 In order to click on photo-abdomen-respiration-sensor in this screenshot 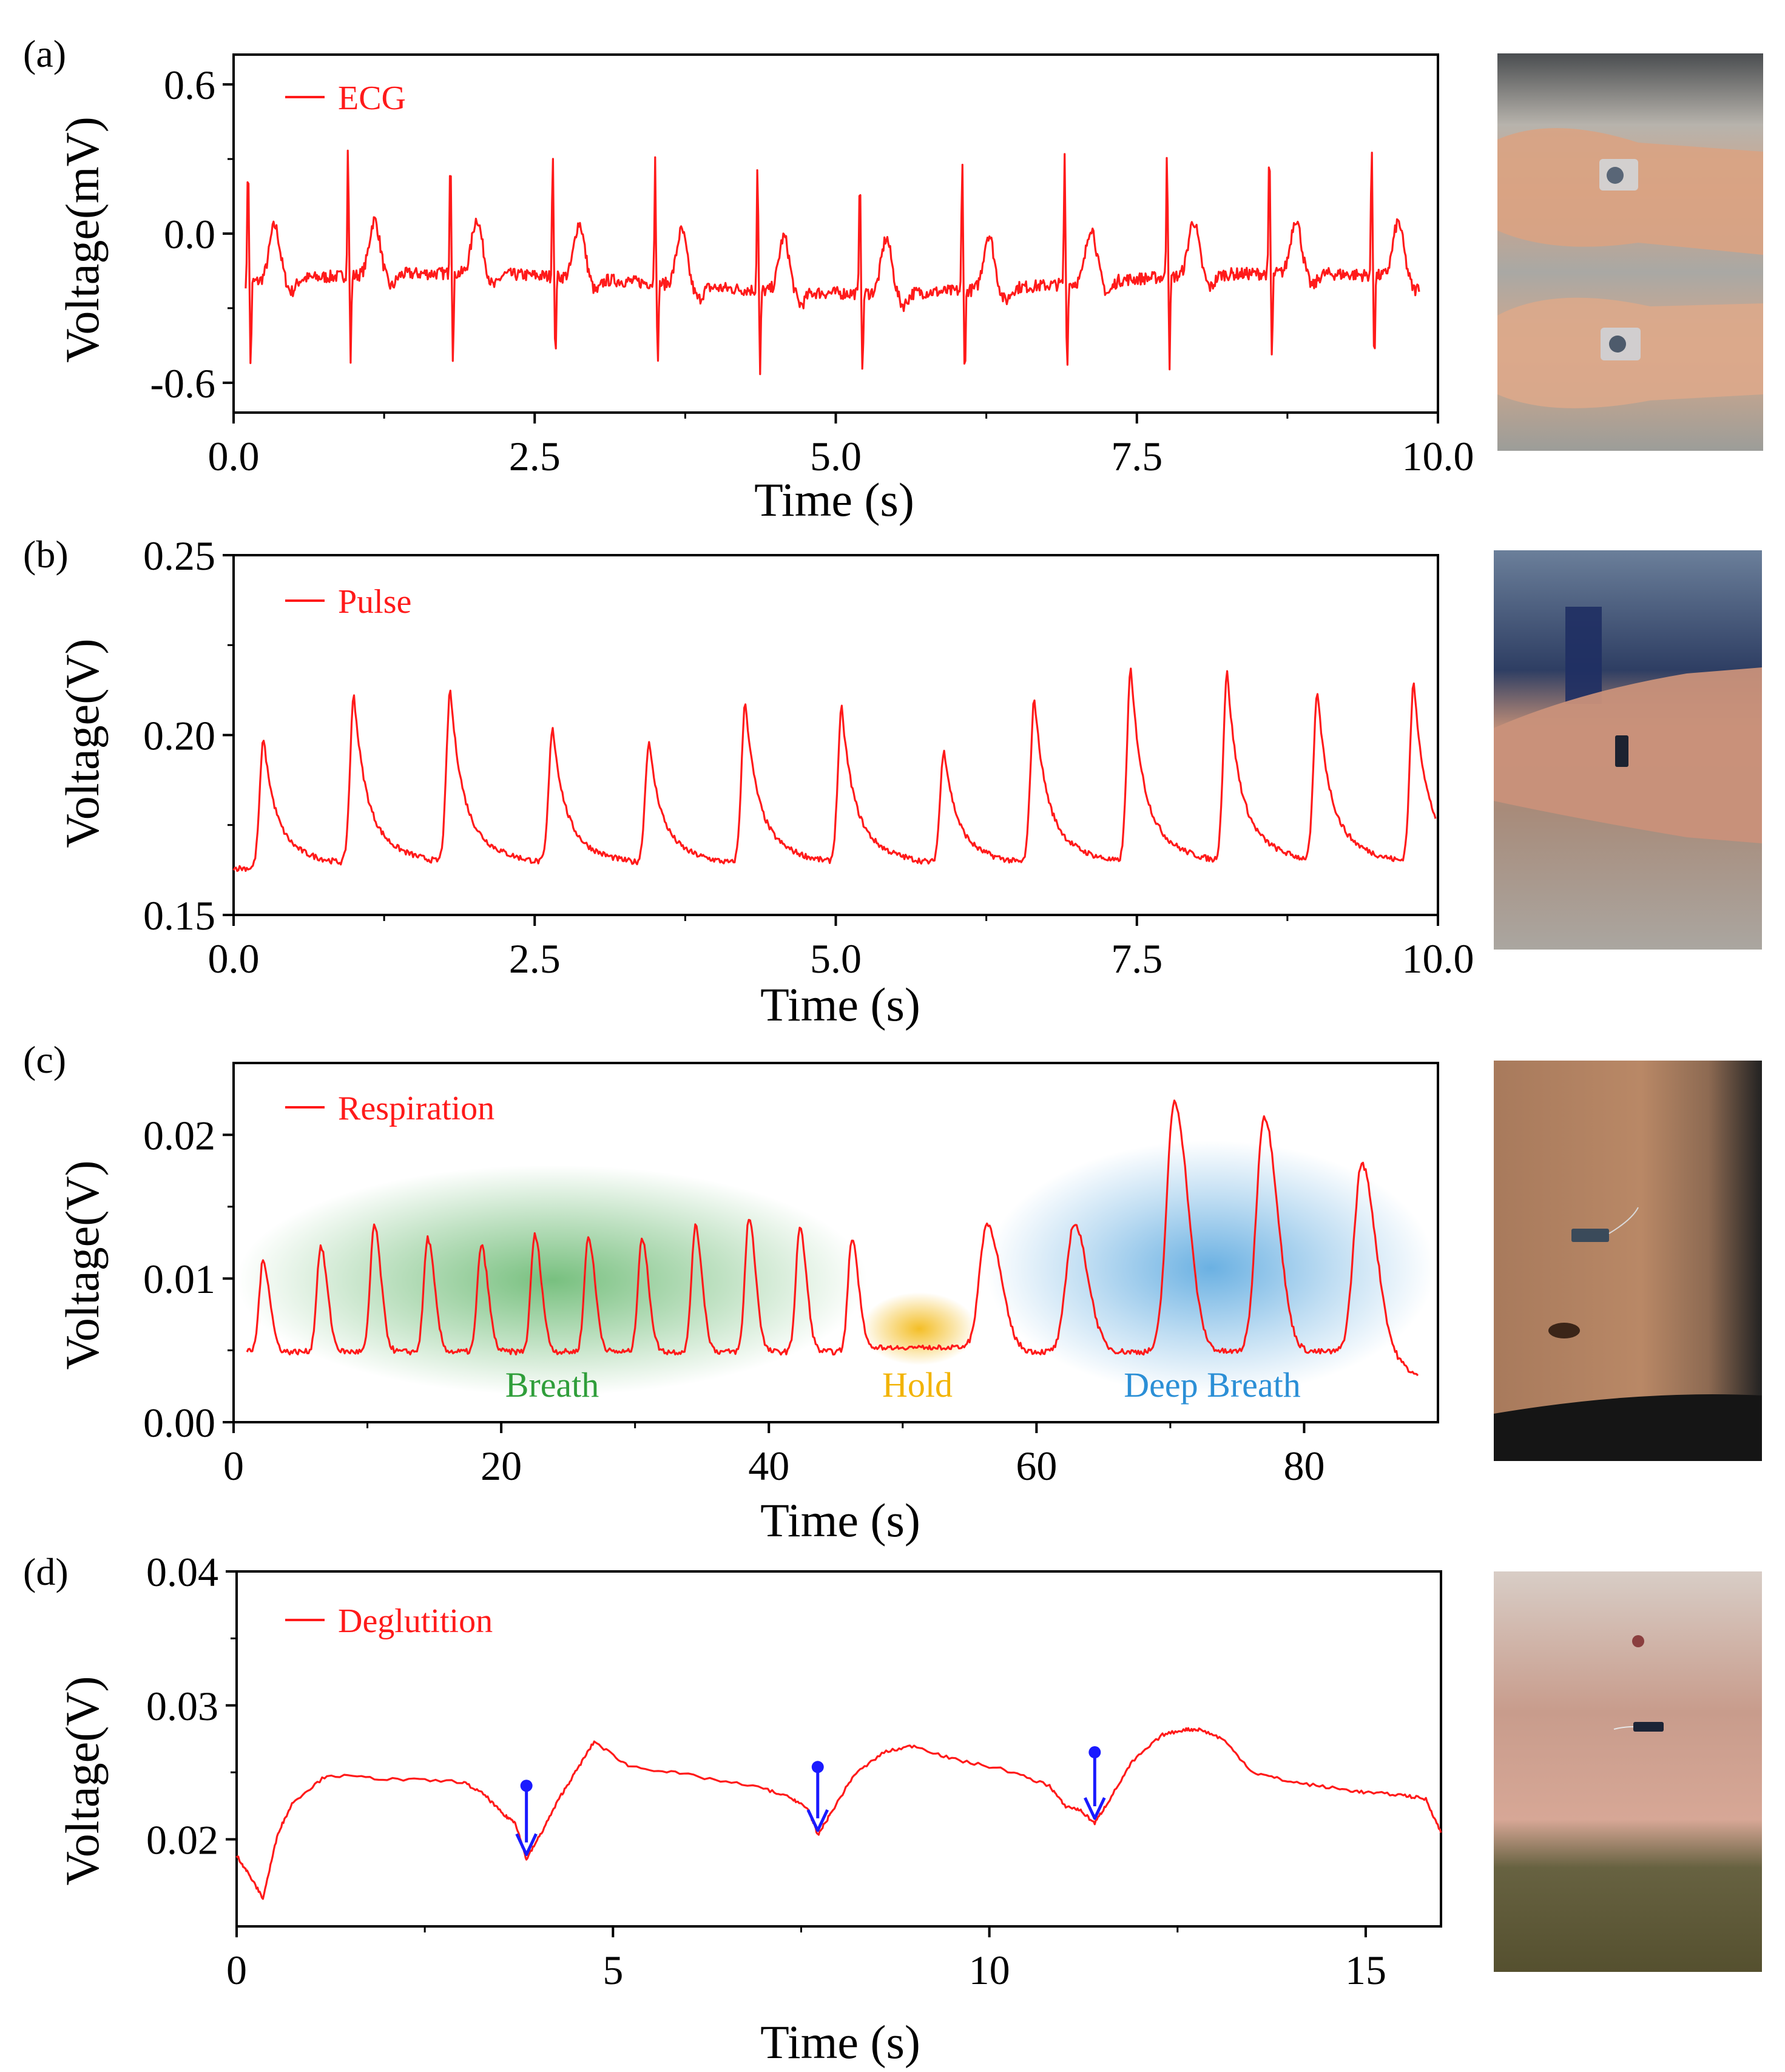, I will do `click(1628, 1261)`.